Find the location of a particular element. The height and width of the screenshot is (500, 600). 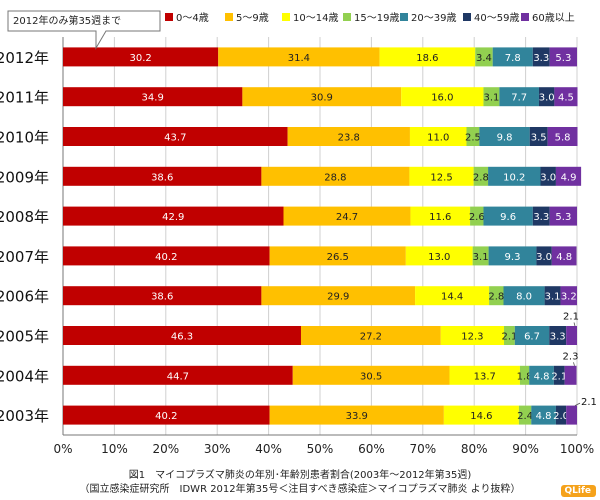

data-label: 30.5 is located at coordinates (371, 376).